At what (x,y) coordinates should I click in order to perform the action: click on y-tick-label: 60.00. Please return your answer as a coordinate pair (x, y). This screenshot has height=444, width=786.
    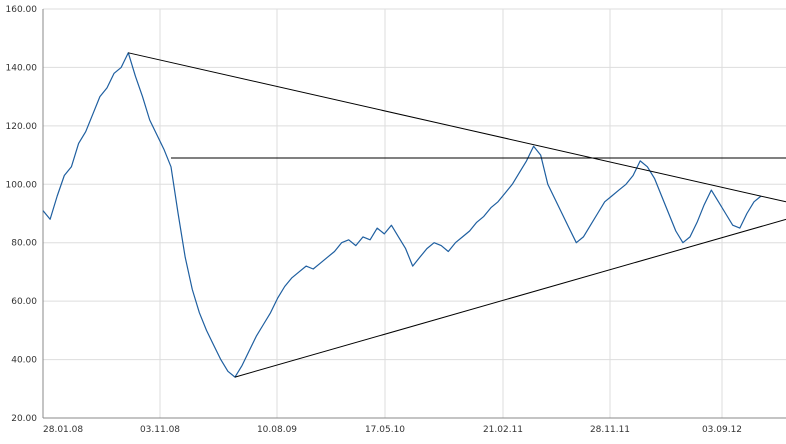
    Looking at the image, I should click on (24, 302).